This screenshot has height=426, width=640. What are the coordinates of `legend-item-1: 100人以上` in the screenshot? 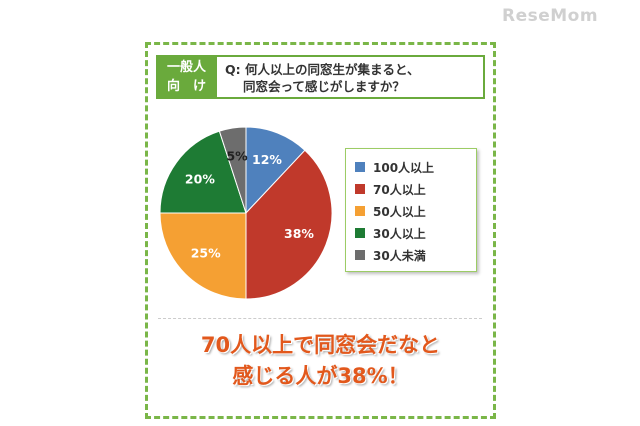 It's located at (415, 167).